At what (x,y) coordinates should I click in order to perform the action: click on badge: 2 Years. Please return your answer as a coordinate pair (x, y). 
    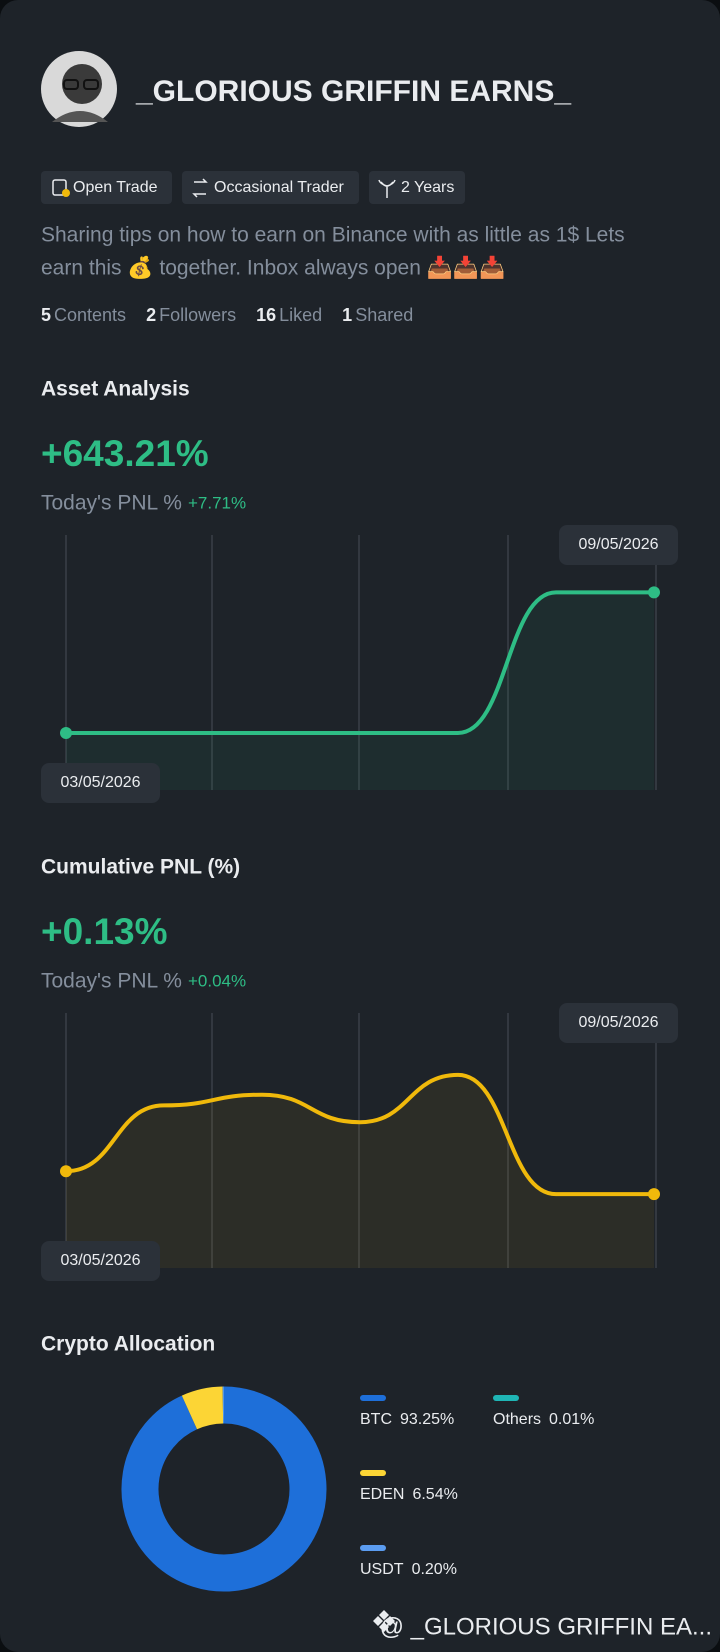
    Looking at the image, I should click on (427, 187).